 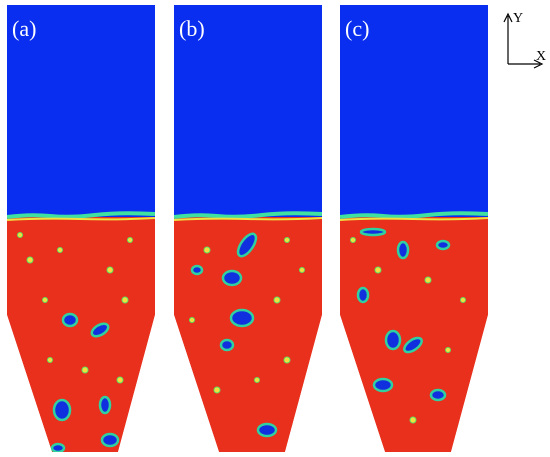 What do you see at coordinates (192, 28) in the screenshot?
I see `panel-label: (b)` at bounding box center [192, 28].